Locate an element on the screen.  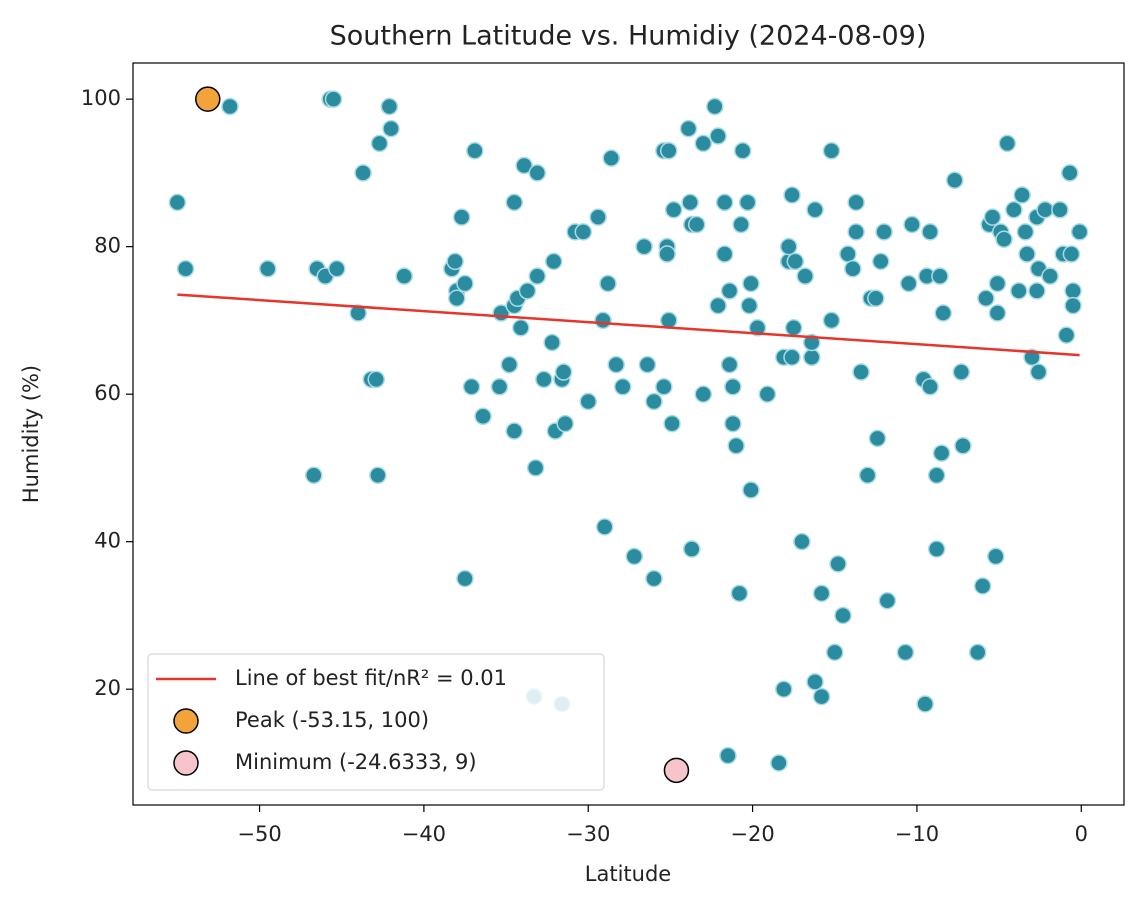
y-tick-label: 20 is located at coordinates (107, 688).